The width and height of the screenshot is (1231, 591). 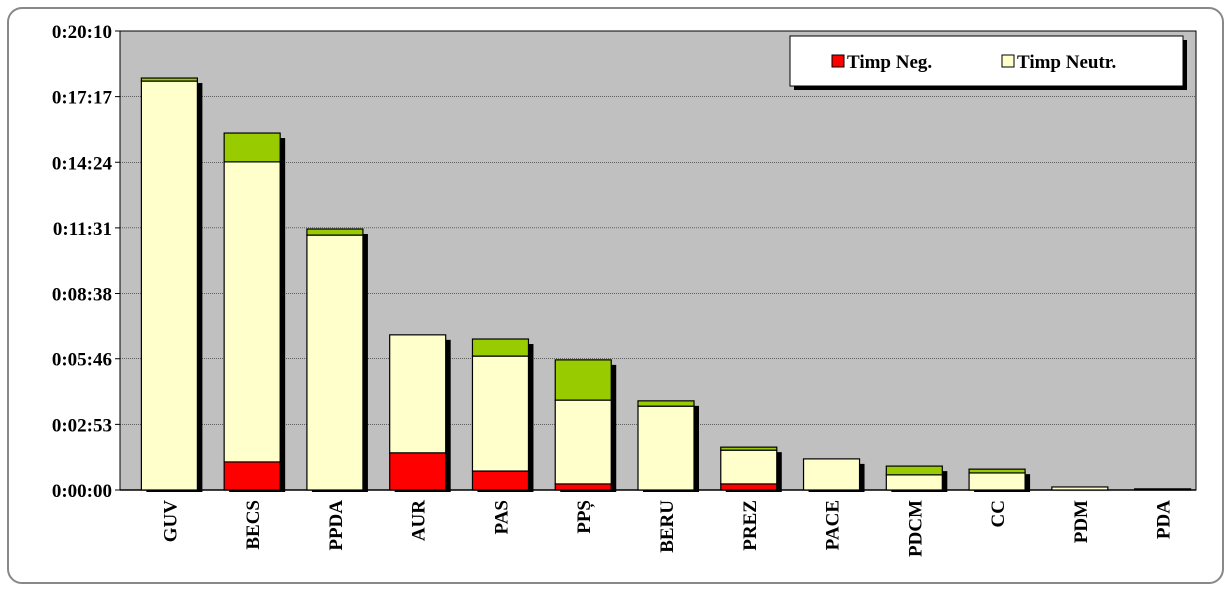 What do you see at coordinates (82, 491) in the screenshot?
I see `y-tick-label: 0:00:00` at bounding box center [82, 491].